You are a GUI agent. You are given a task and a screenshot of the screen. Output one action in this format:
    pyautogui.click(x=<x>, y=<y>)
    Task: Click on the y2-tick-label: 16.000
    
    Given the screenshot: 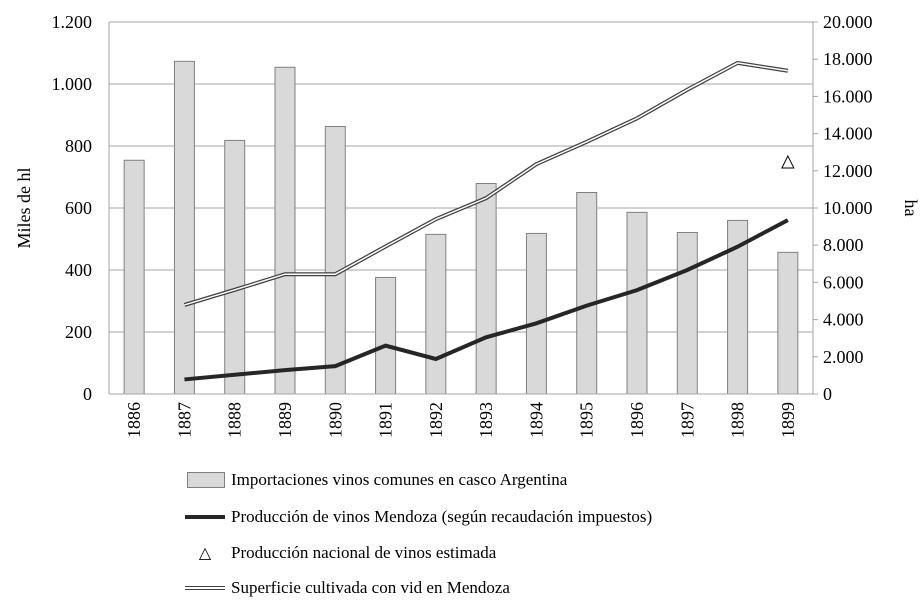 What is the action you would take?
    pyautogui.click(x=848, y=96)
    